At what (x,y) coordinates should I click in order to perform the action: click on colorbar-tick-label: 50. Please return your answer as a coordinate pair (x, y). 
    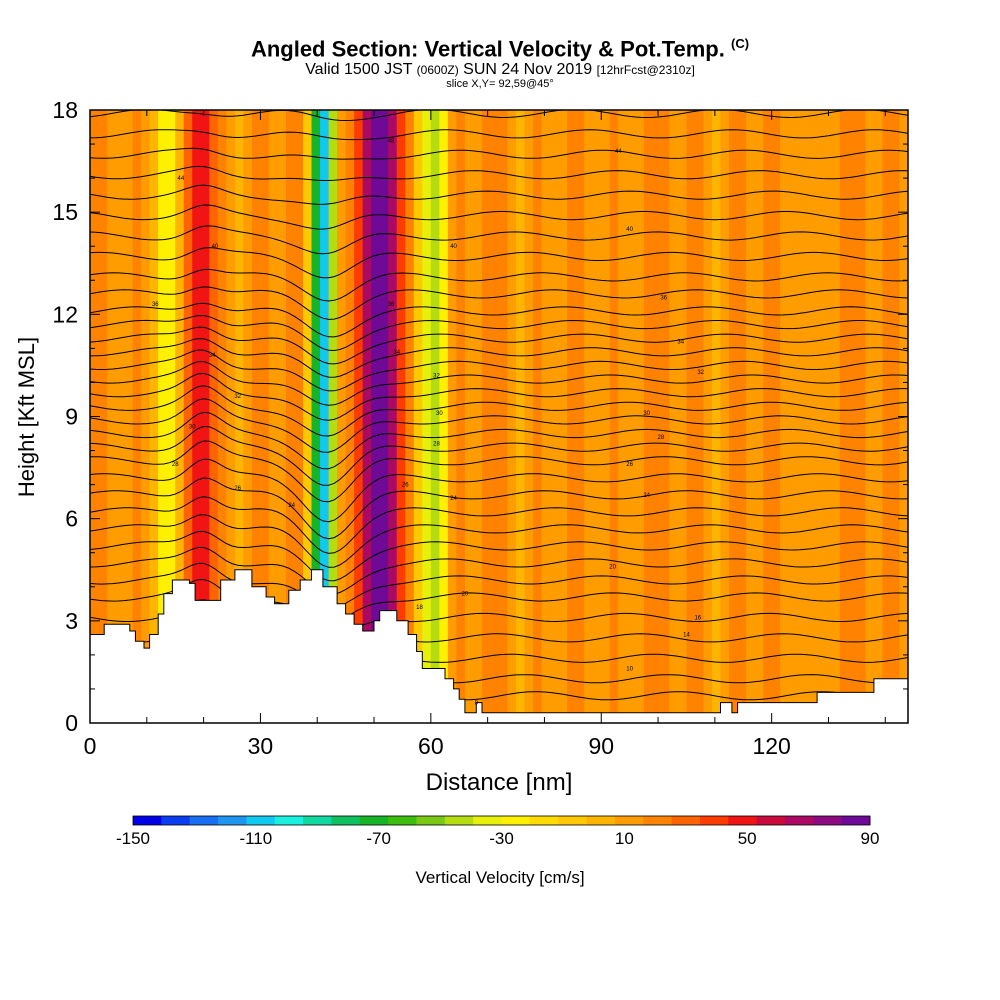
    Looking at the image, I should click on (747, 838).